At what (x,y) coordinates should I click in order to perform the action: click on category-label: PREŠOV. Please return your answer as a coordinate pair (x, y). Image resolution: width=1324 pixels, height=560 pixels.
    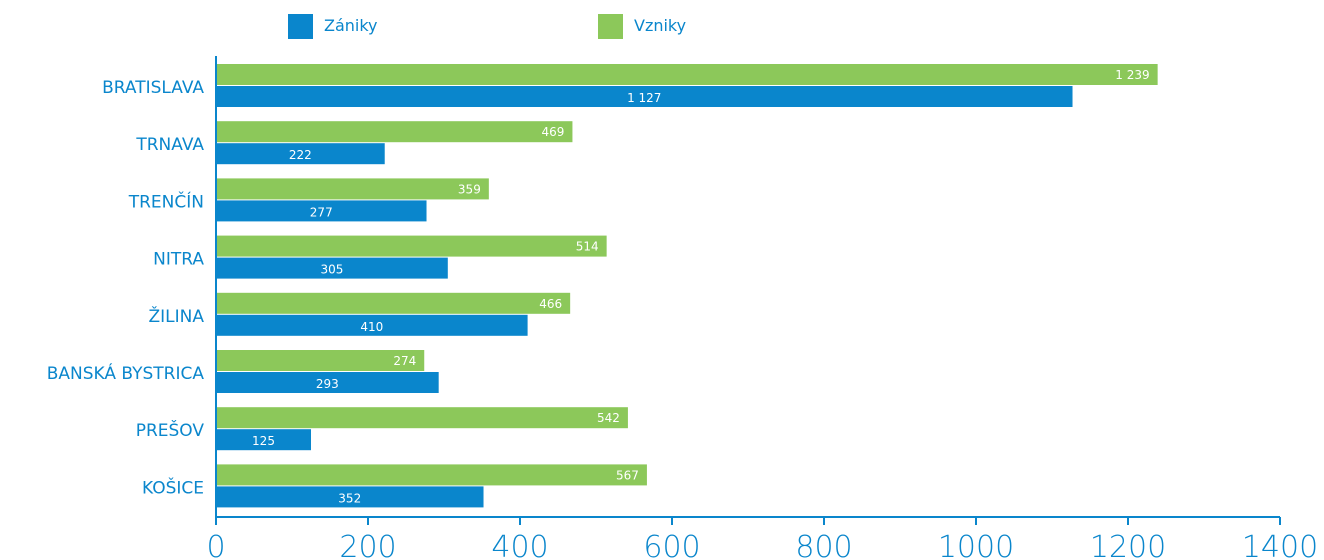
    Looking at the image, I should click on (170, 430).